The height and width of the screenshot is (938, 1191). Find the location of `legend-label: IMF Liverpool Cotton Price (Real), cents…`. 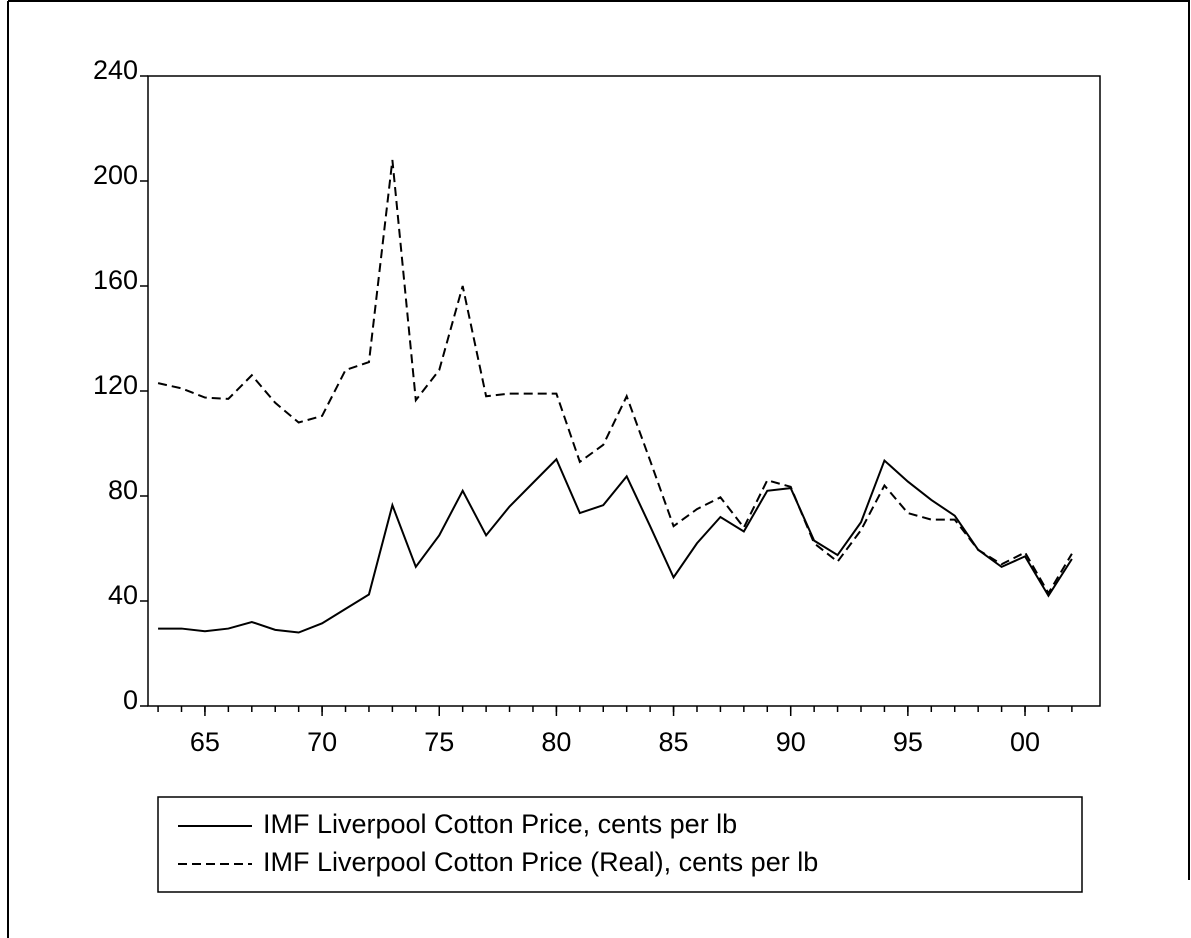

legend-label: IMF Liverpool Cotton Price (Real), cents… is located at coordinates (540, 862).